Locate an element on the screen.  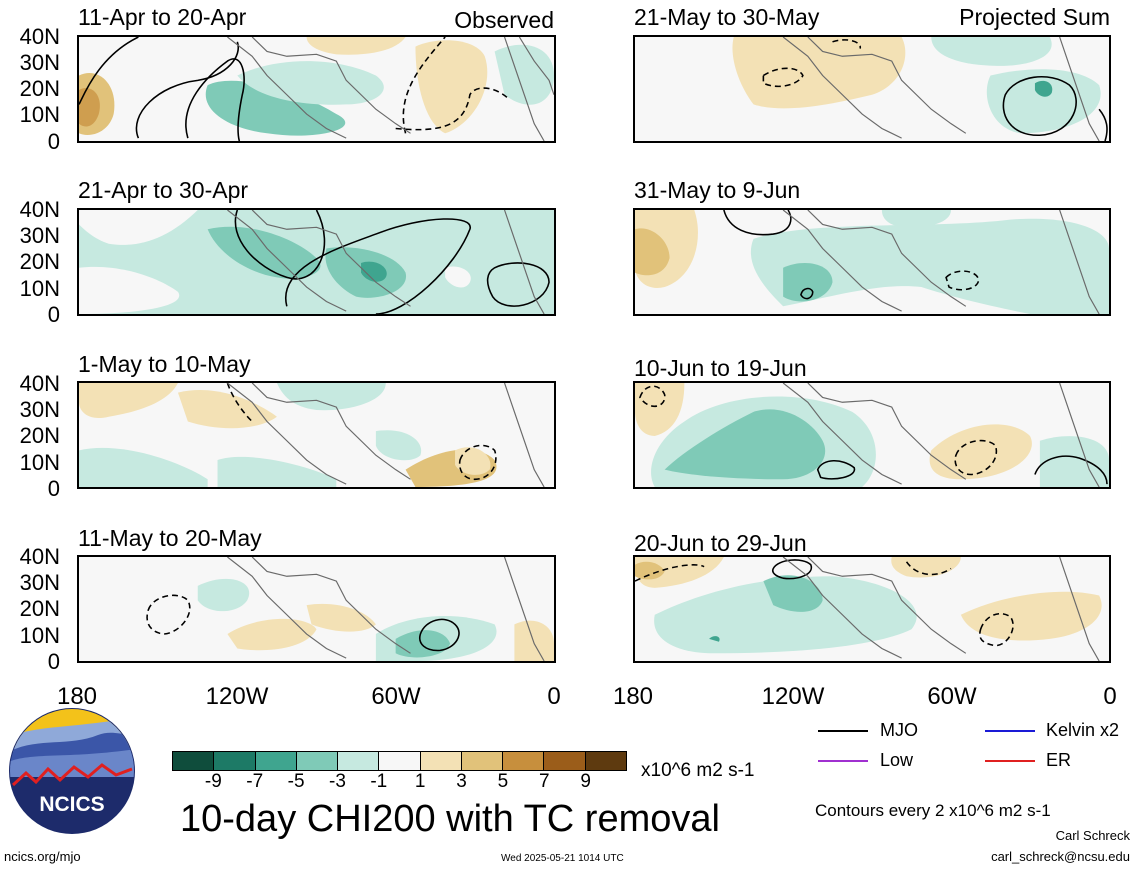
logo-text: NCICS is located at coordinates (71, 804).